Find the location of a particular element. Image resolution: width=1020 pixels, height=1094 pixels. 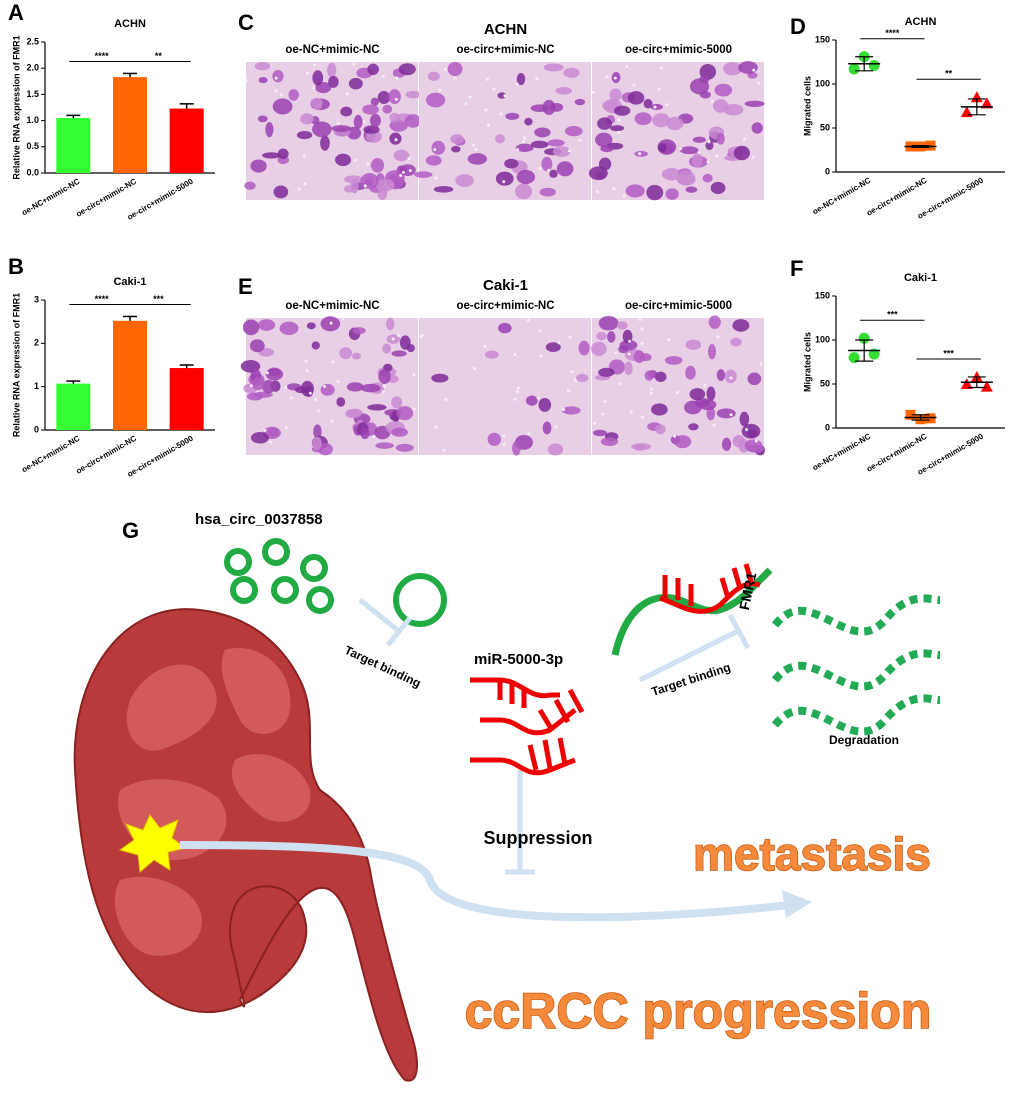

image-label: oe-circ+mimic-5000 is located at coordinates (678, 306).